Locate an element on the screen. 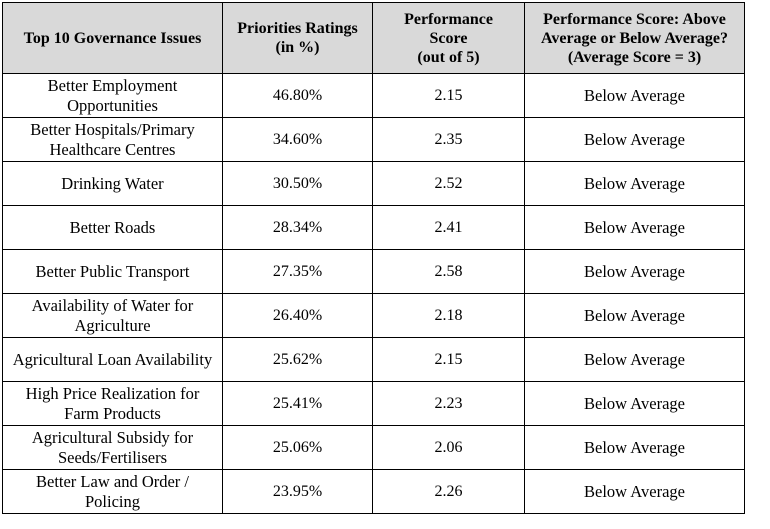 The image size is (770, 529). issue-cell: High Price Realization for Farm Products is located at coordinates (112, 403).